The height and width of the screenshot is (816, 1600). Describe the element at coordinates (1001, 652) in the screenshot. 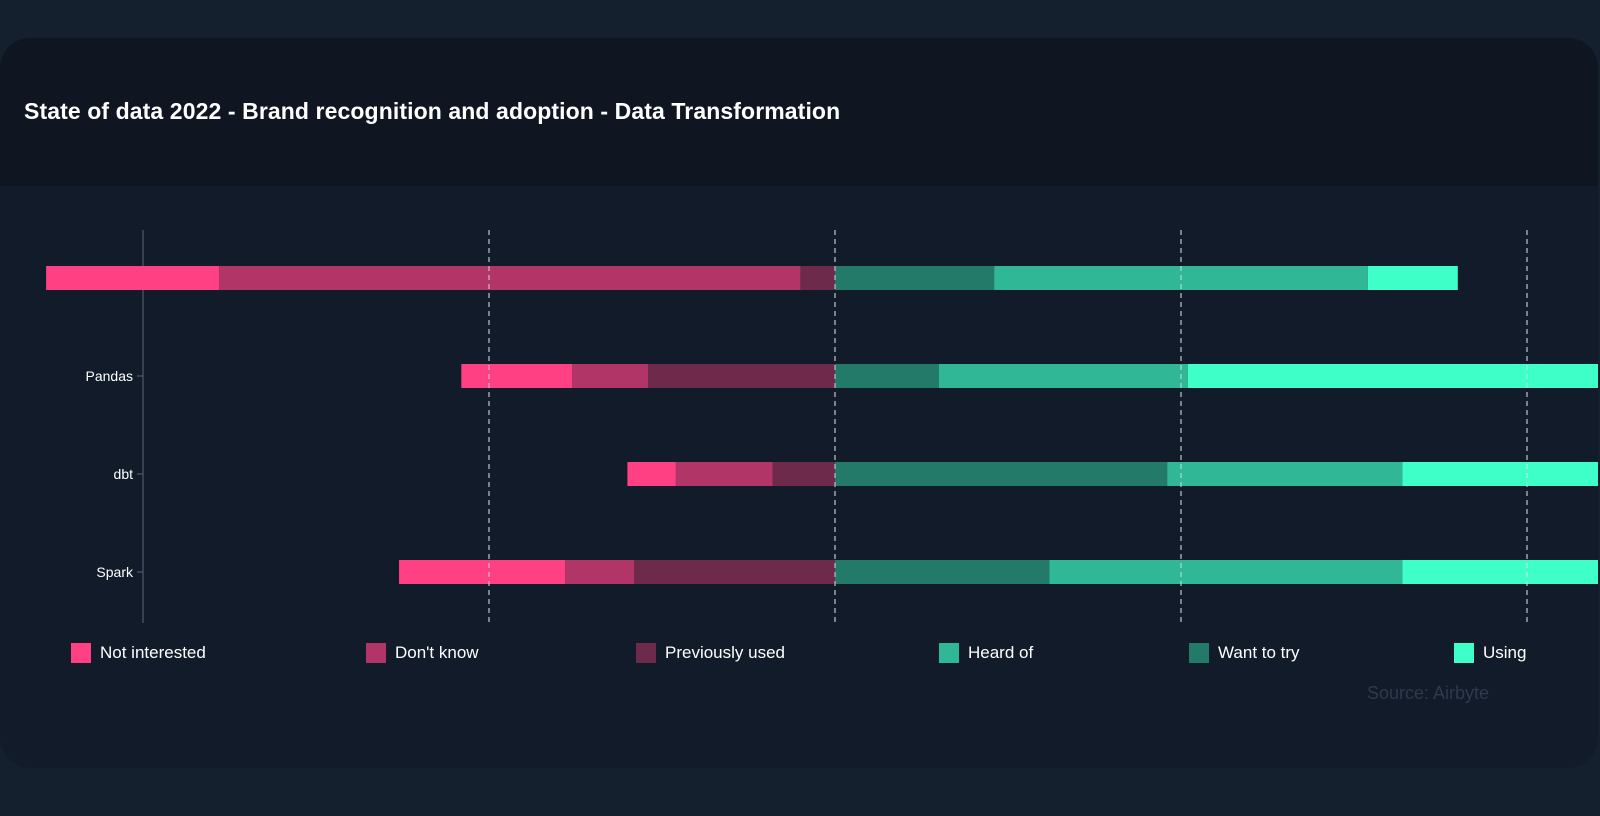

I see `legend-label: Heard of` at that location.